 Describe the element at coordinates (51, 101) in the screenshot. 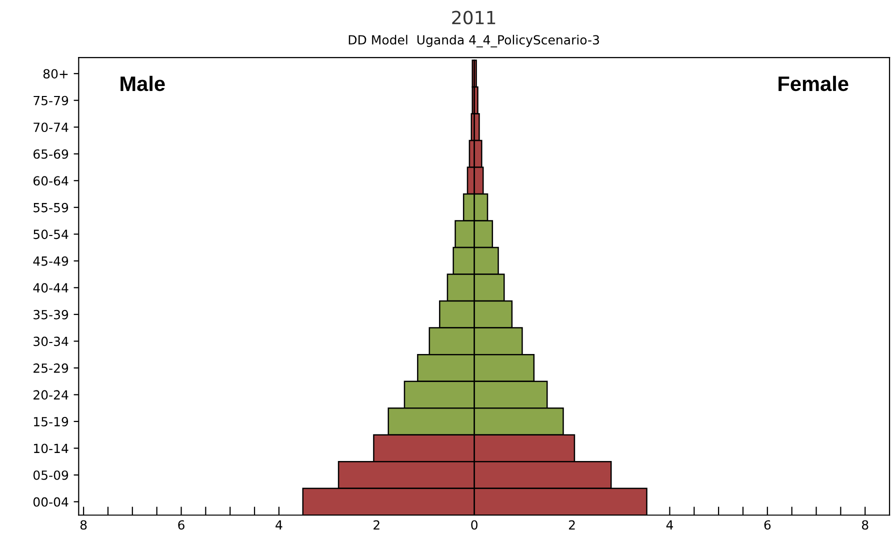

I see `y-tick-label: 75-79` at that location.